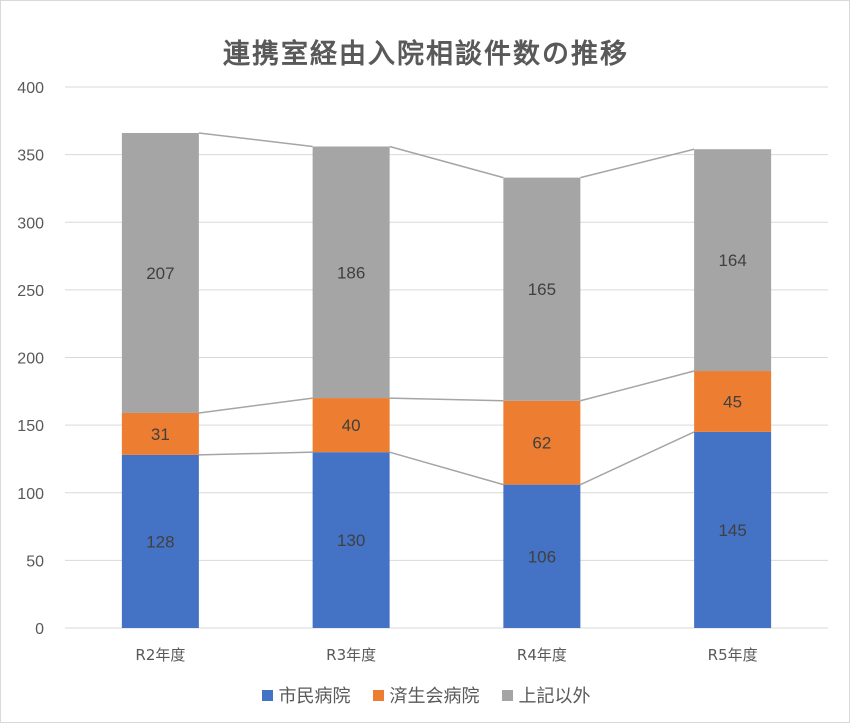 The height and width of the screenshot is (725, 852). What do you see at coordinates (426, 54) in the screenshot?
I see `chart-title: 連携室経由入院相談件数の推移` at bounding box center [426, 54].